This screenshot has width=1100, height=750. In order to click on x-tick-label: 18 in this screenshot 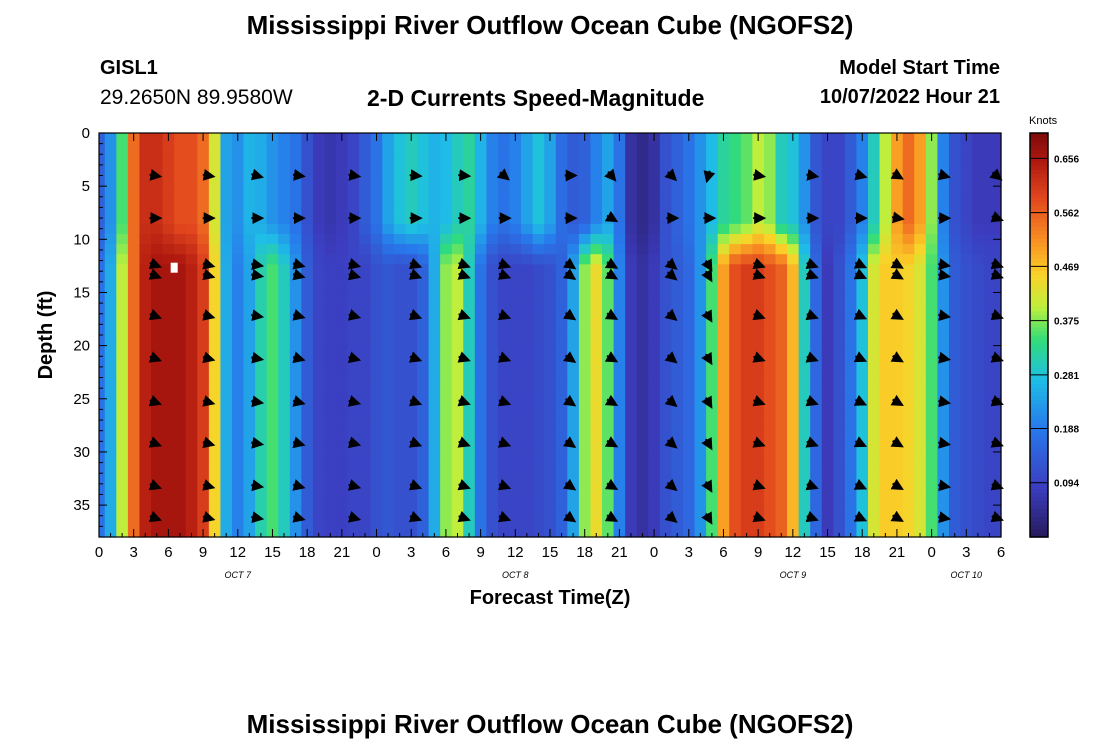, I will do `click(862, 552)`.